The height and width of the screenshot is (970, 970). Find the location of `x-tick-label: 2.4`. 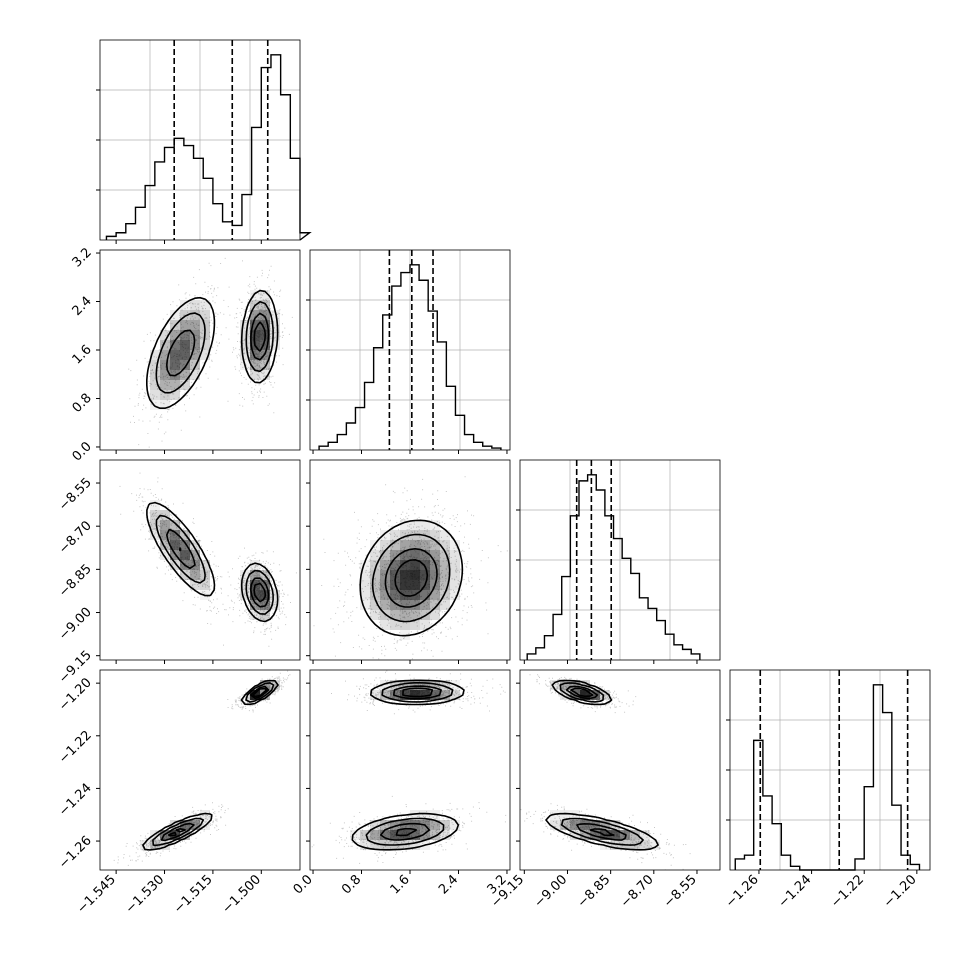

x-tick-label: 2.4 is located at coordinates (448, 884).